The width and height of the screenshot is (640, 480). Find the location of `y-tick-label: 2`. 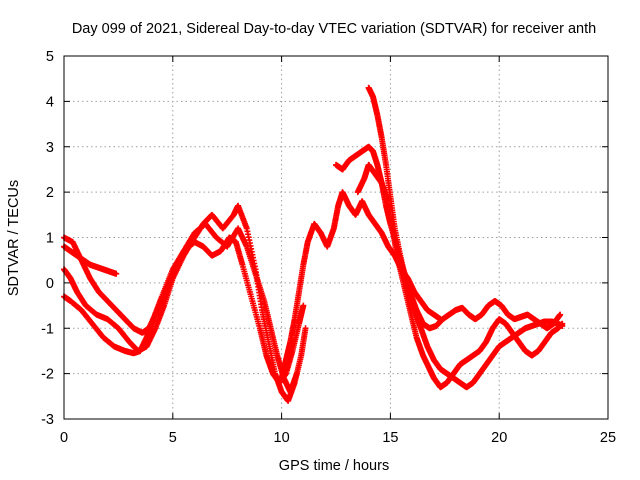

y-tick-label: 2 is located at coordinates (50, 193).